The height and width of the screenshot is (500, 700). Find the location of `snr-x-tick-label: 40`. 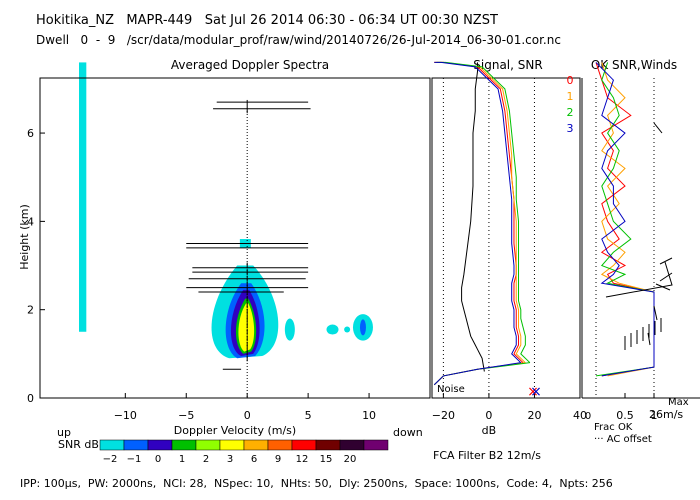

snr-x-tick-label: 40 is located at coordinates (580, 415).